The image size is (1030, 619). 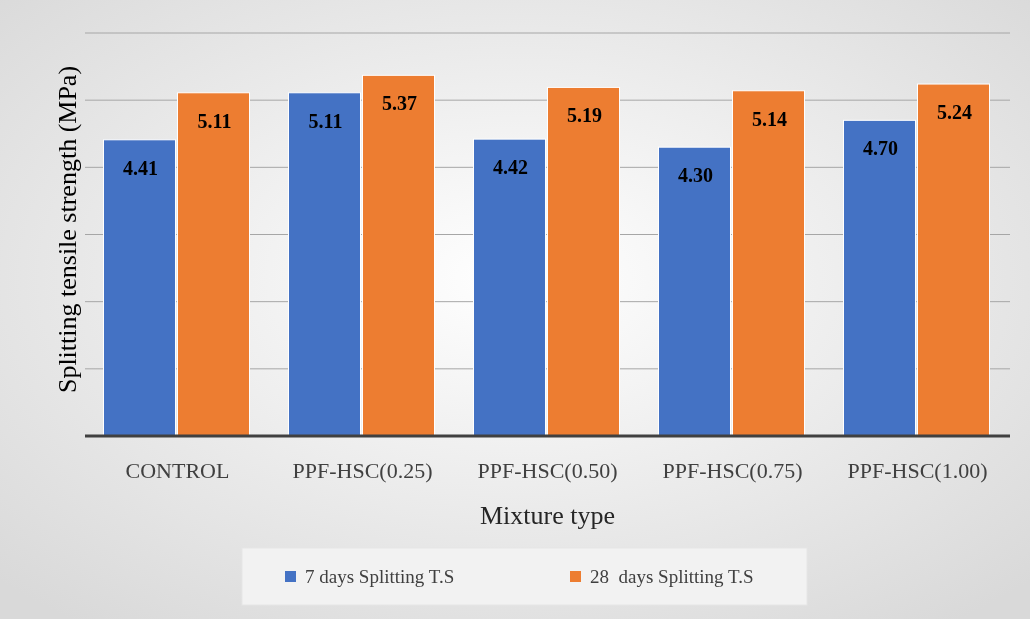 I want to click on text: 28 days Splitting T.S, so click(x=672, y=576).